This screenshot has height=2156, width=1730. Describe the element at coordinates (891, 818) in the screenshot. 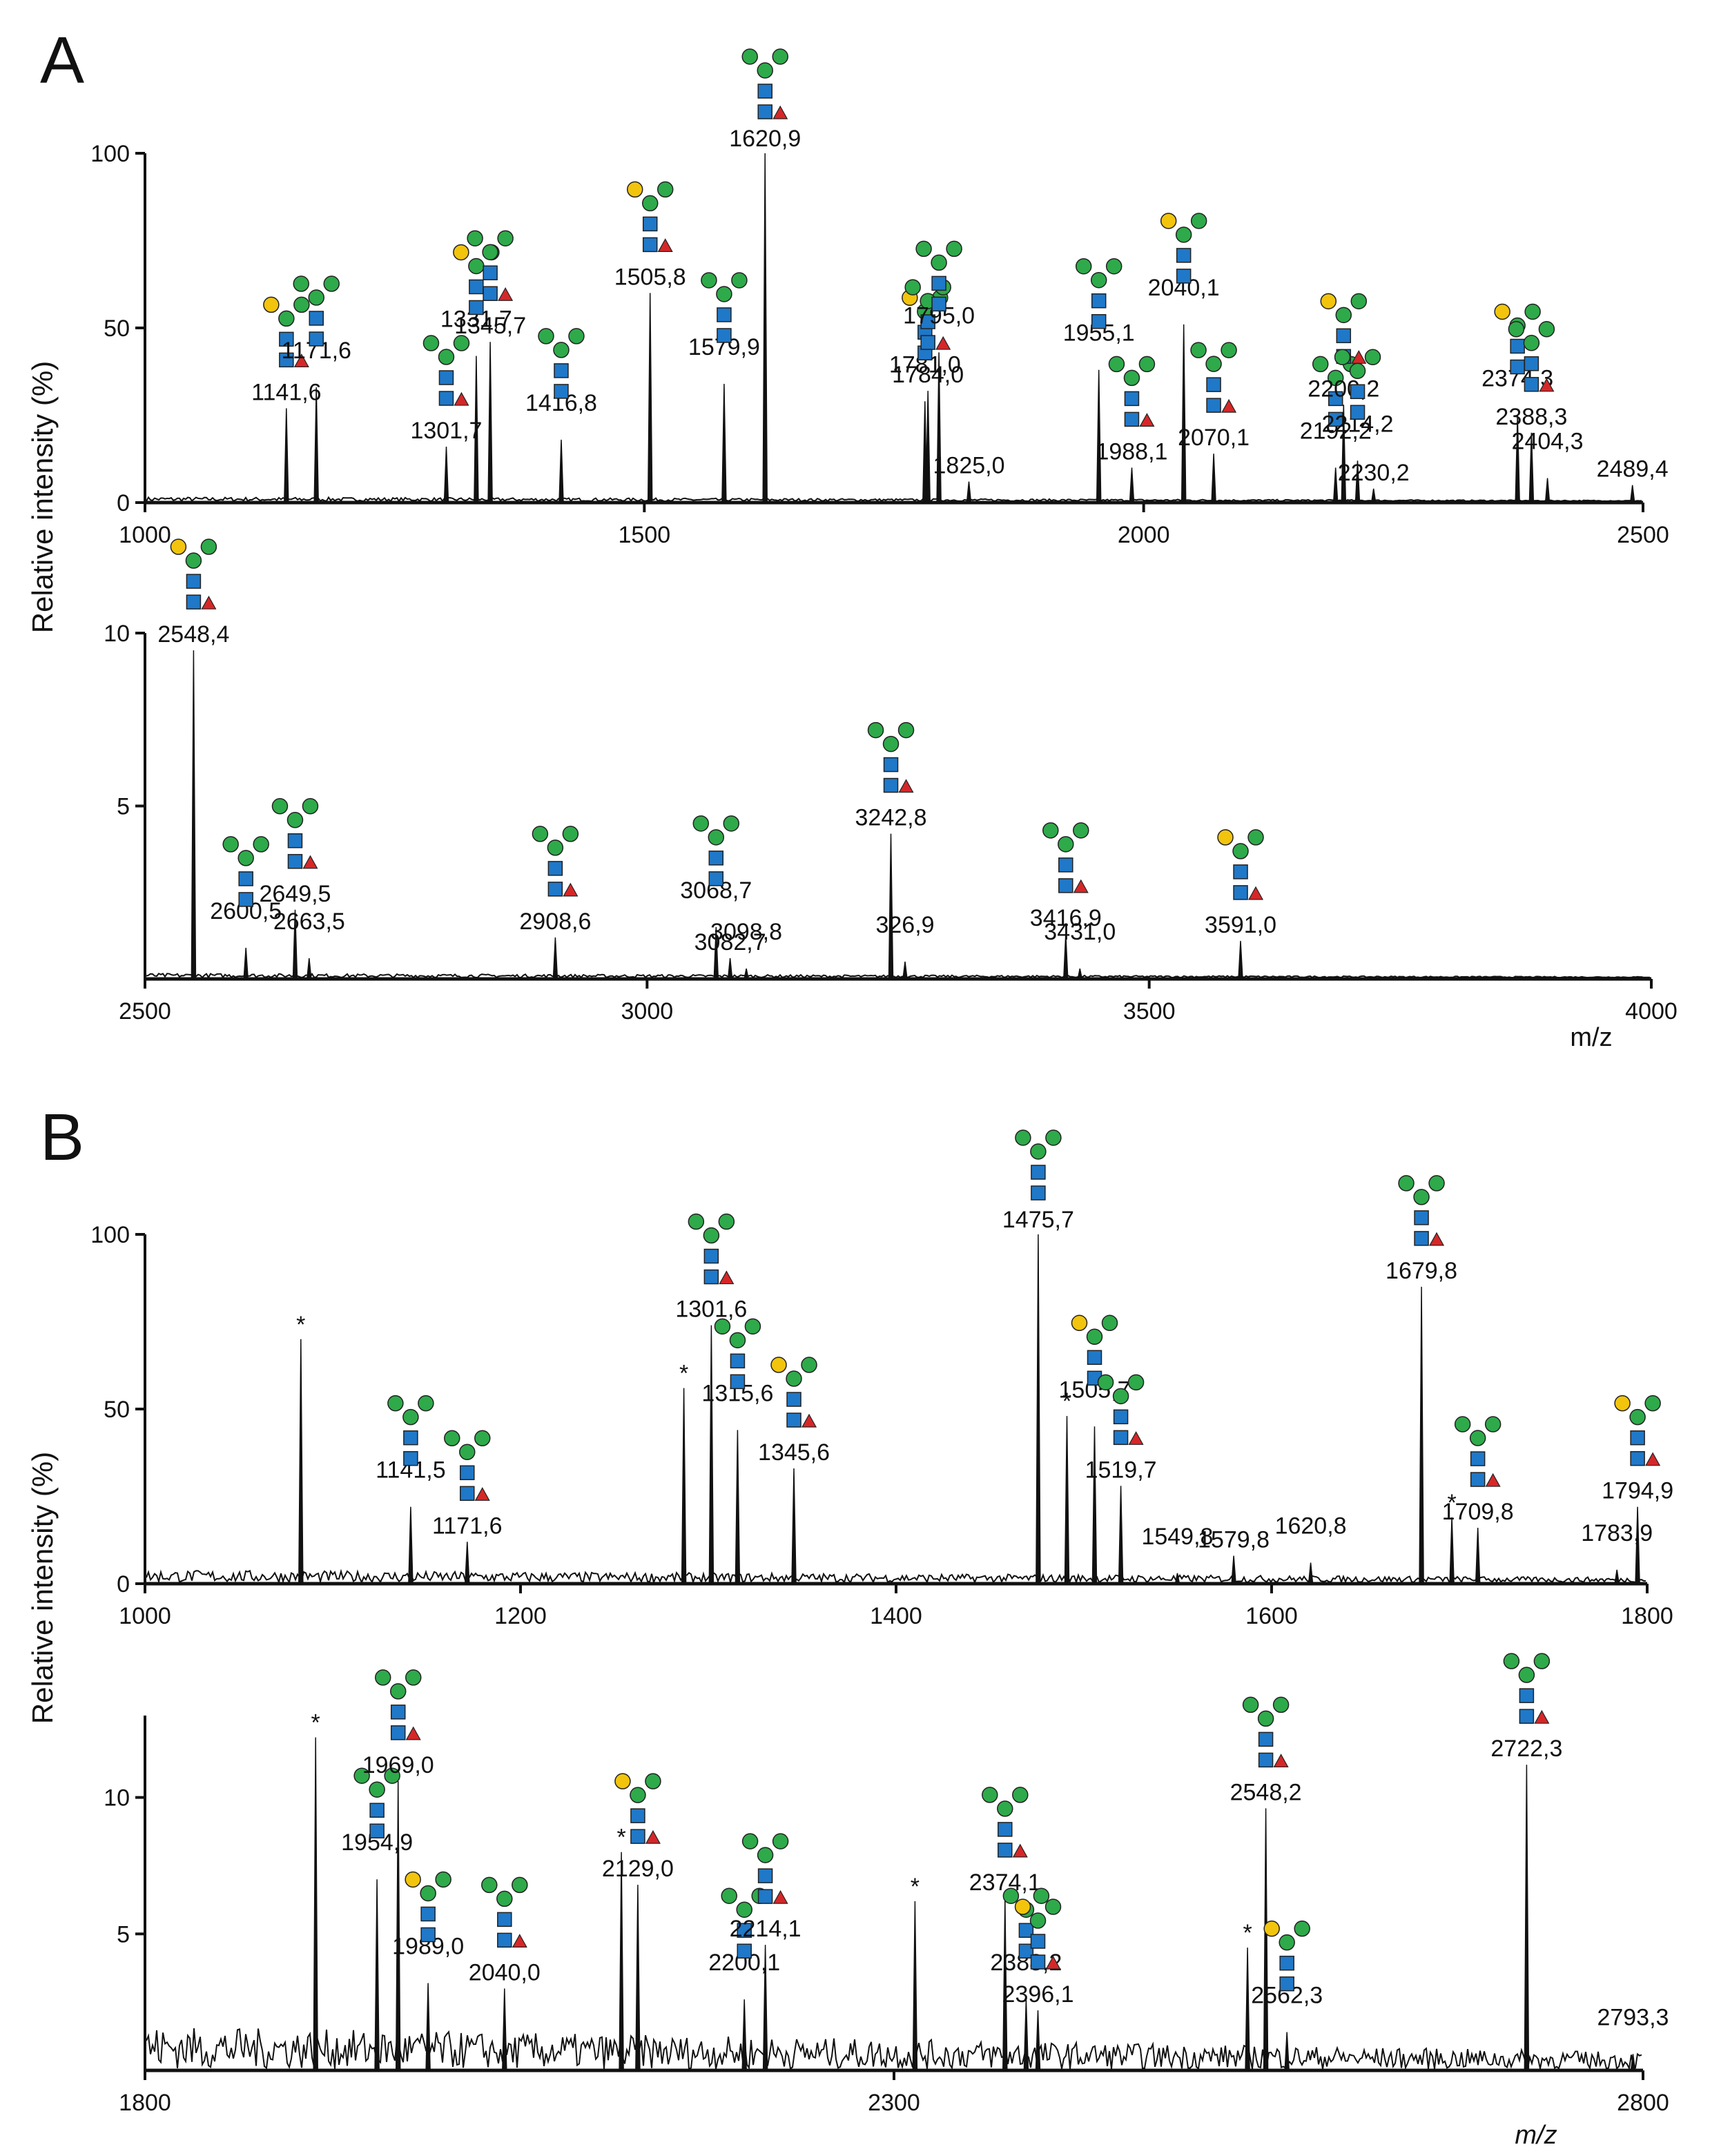

I see `peak-mz-label: 3242,8` at that location.